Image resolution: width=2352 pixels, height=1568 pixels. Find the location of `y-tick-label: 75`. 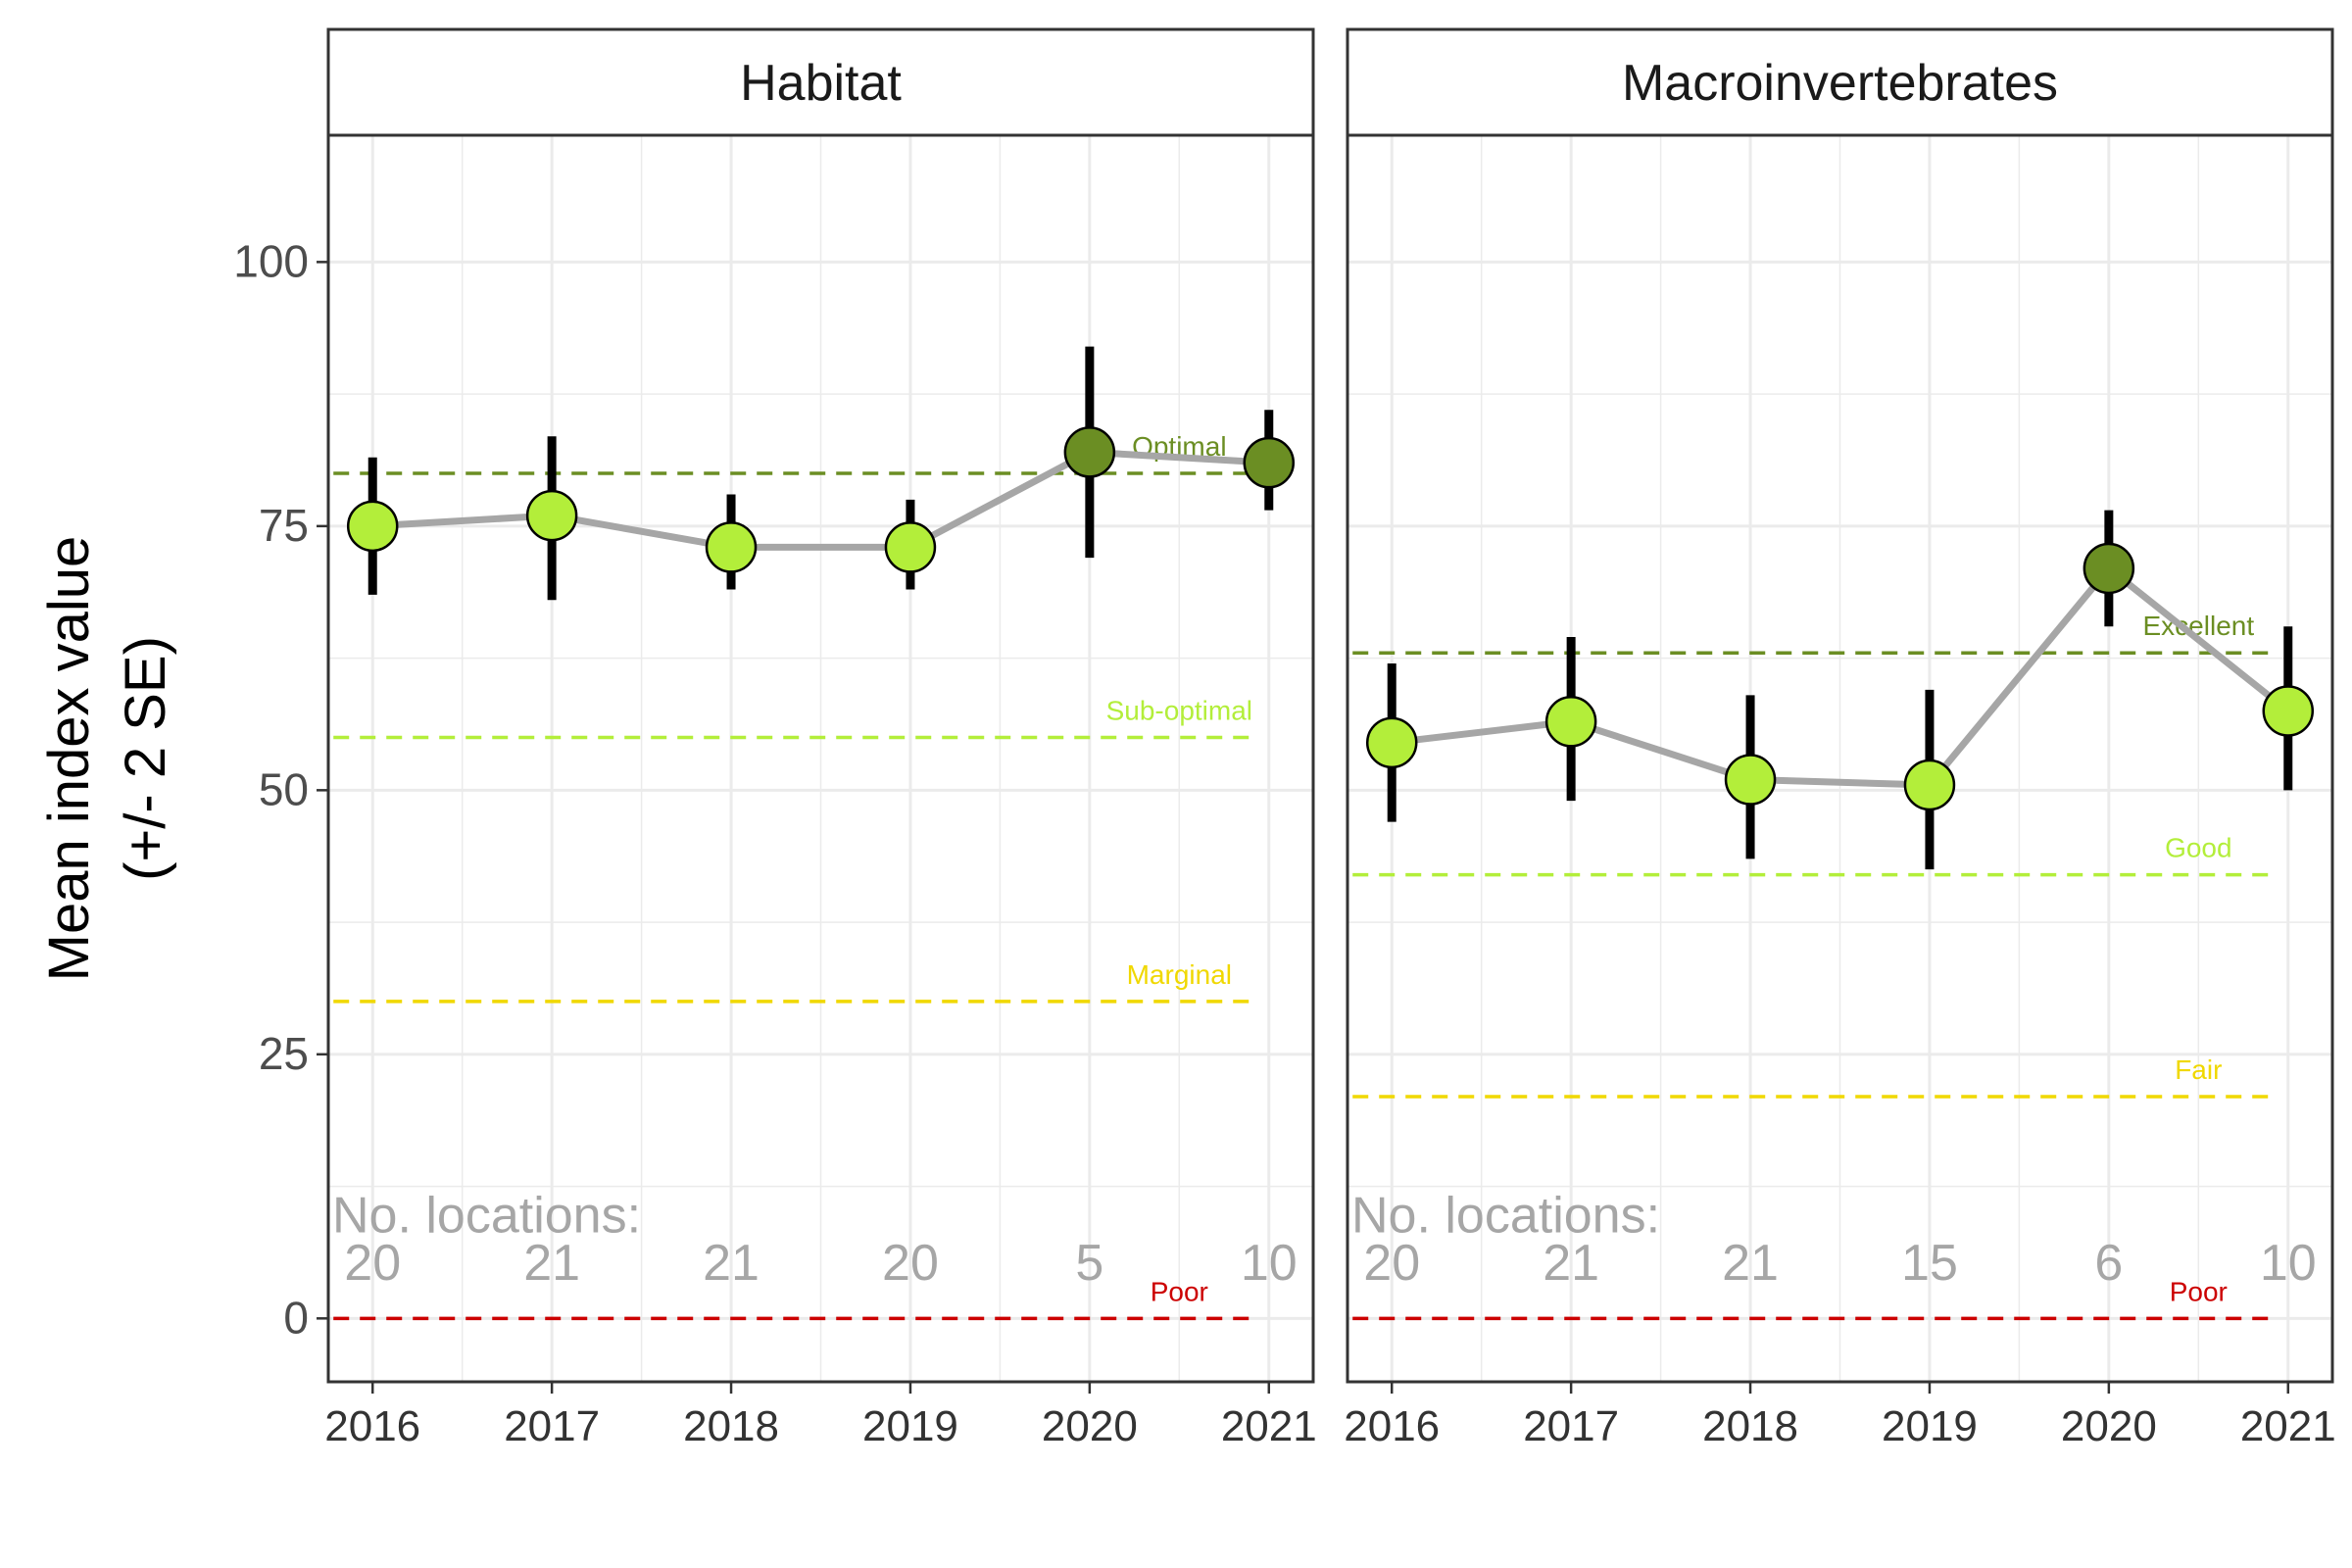

y-tick-label: 75 is located at coordinates (284, 525).